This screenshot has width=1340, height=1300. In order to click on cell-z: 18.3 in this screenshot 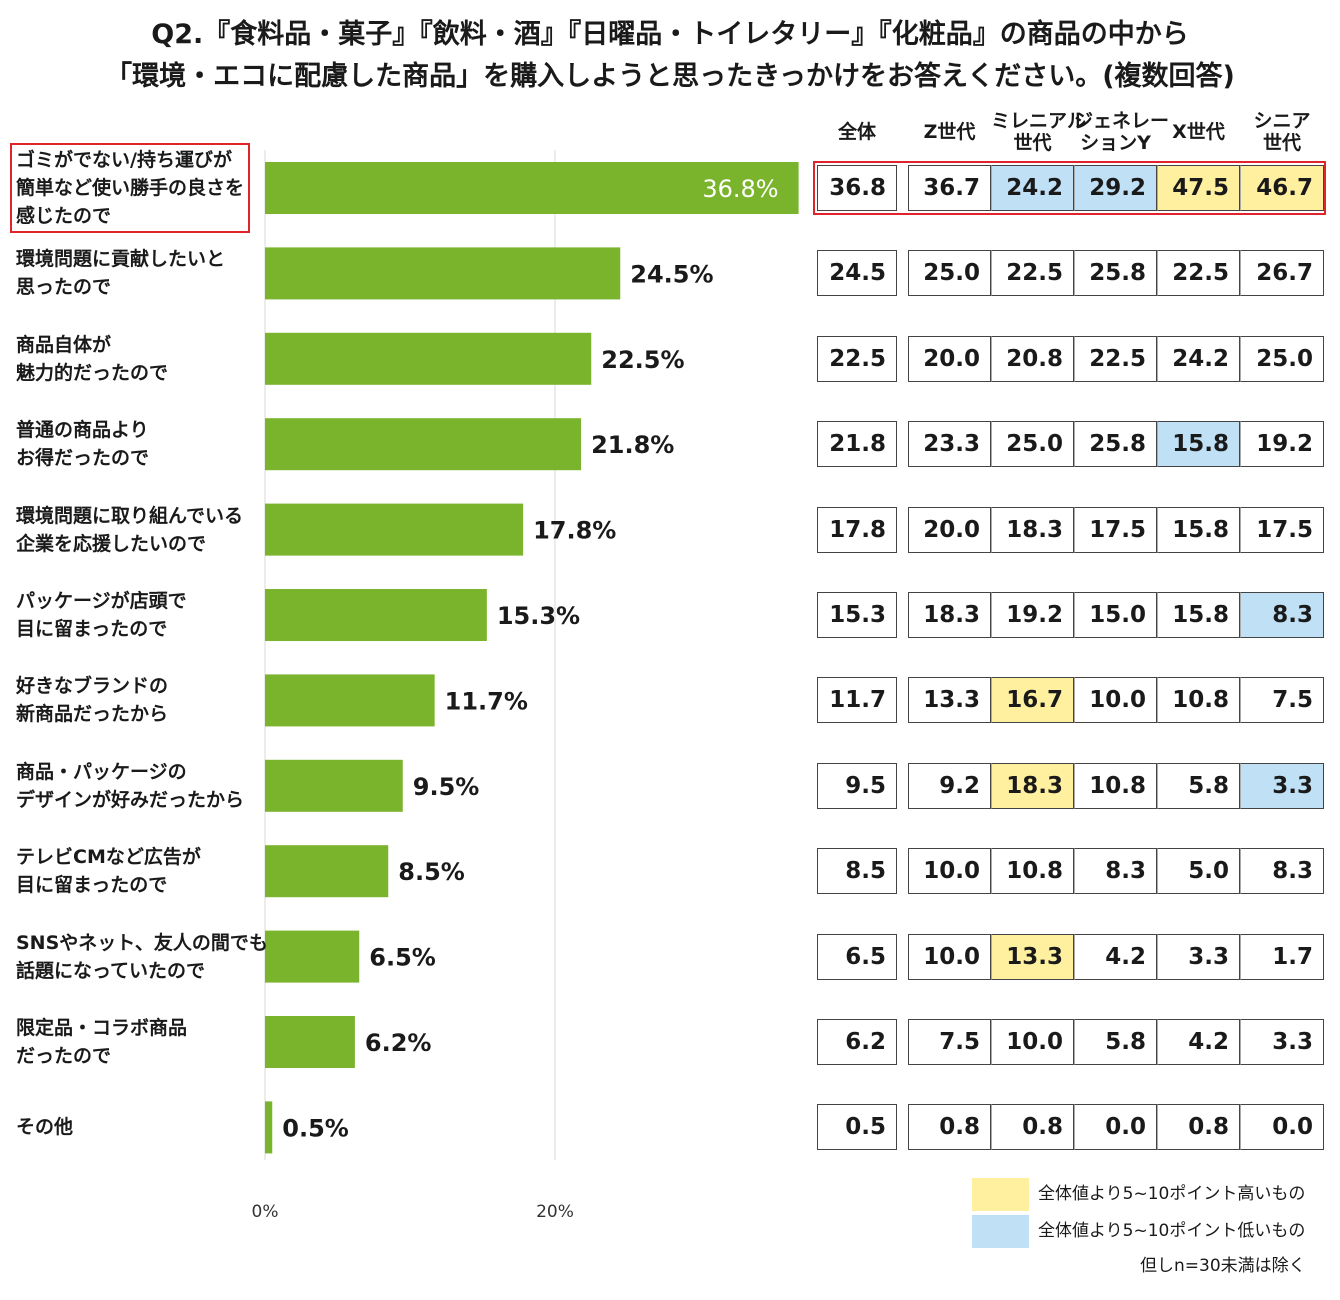, I will do `click(949, 615)`.